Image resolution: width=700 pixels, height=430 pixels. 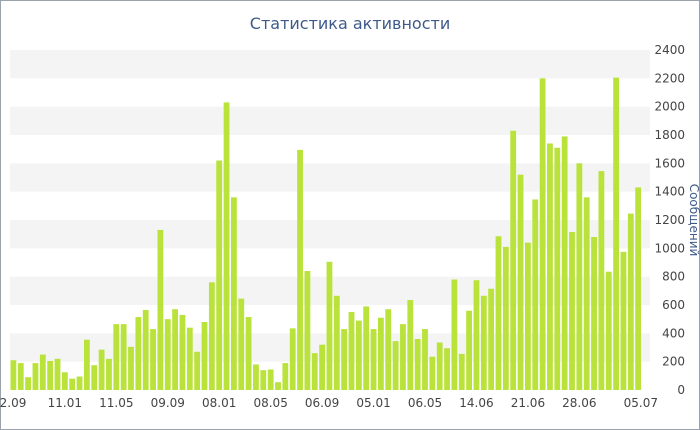 I want to click on x-tick-label: 11.05, so click(x=116, y=403).